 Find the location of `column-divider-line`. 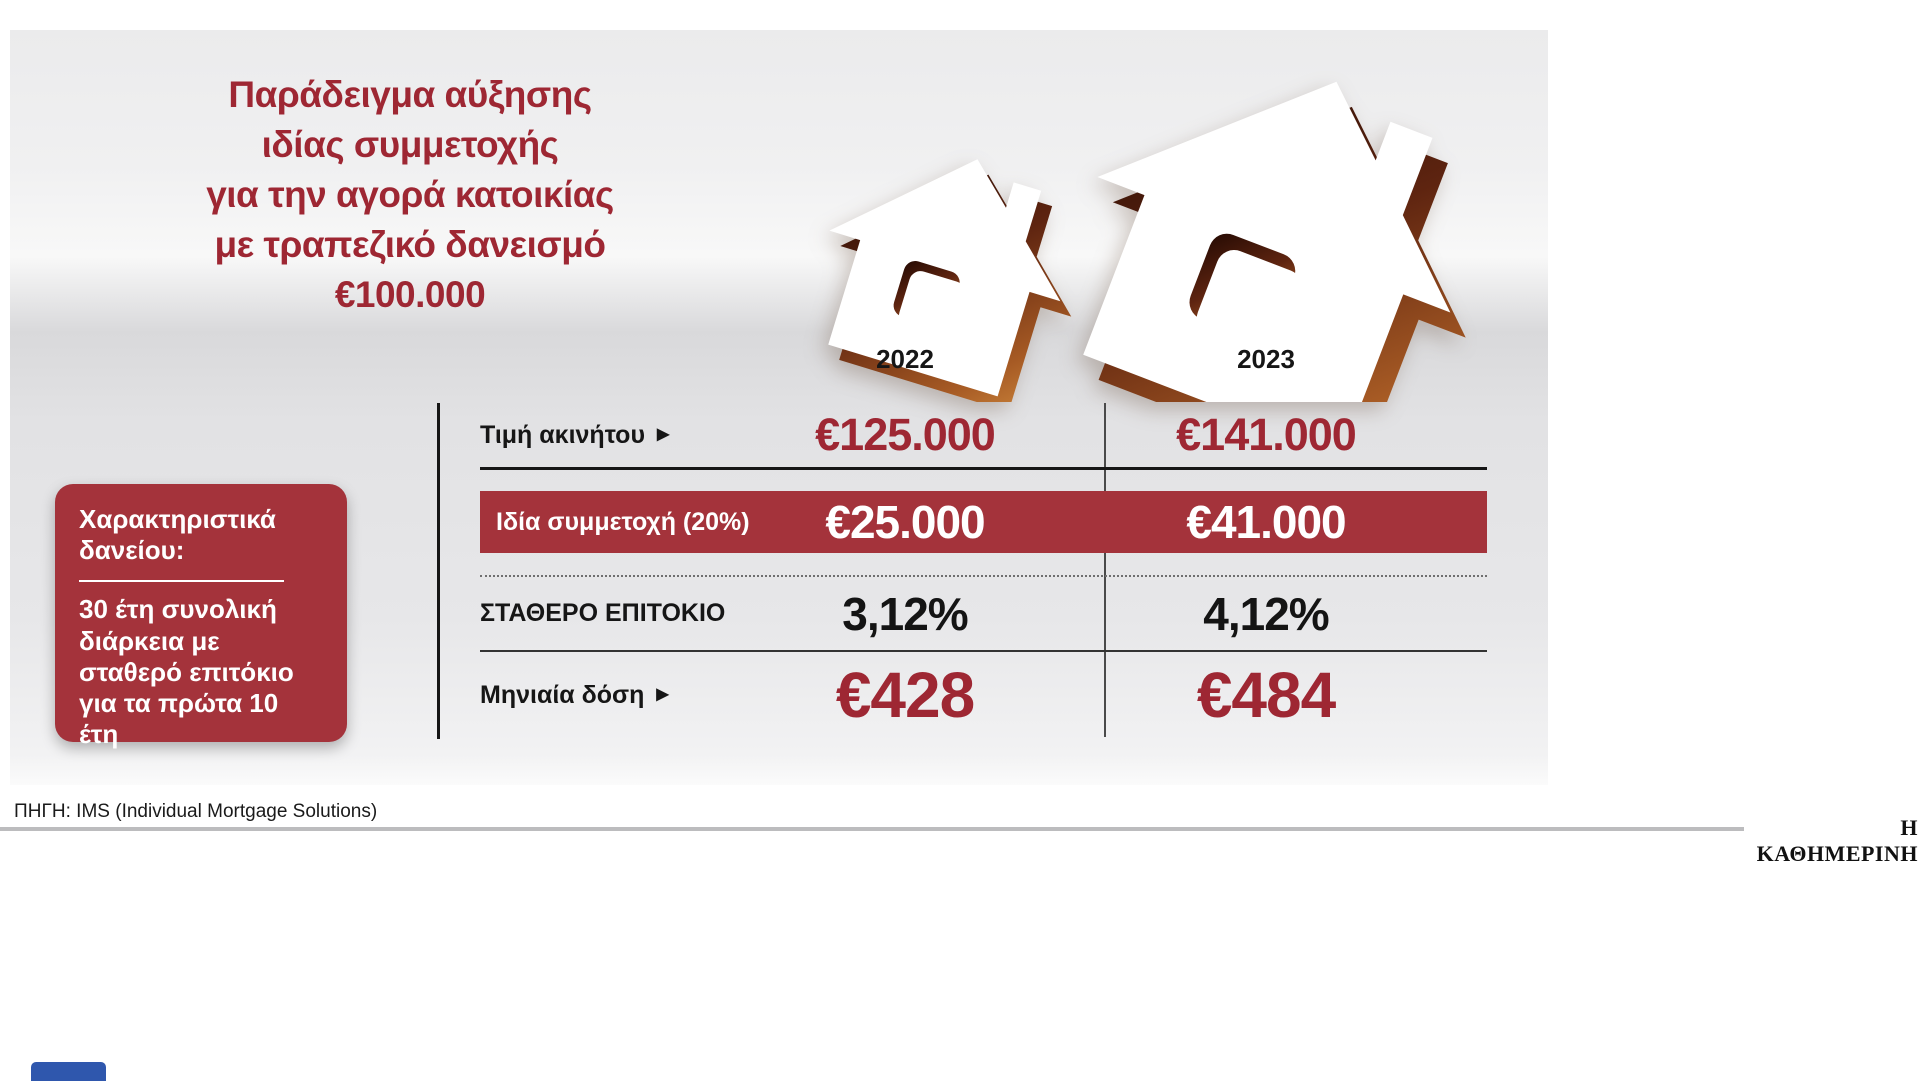

column-divider-line is located at coordinates (1105, 570).